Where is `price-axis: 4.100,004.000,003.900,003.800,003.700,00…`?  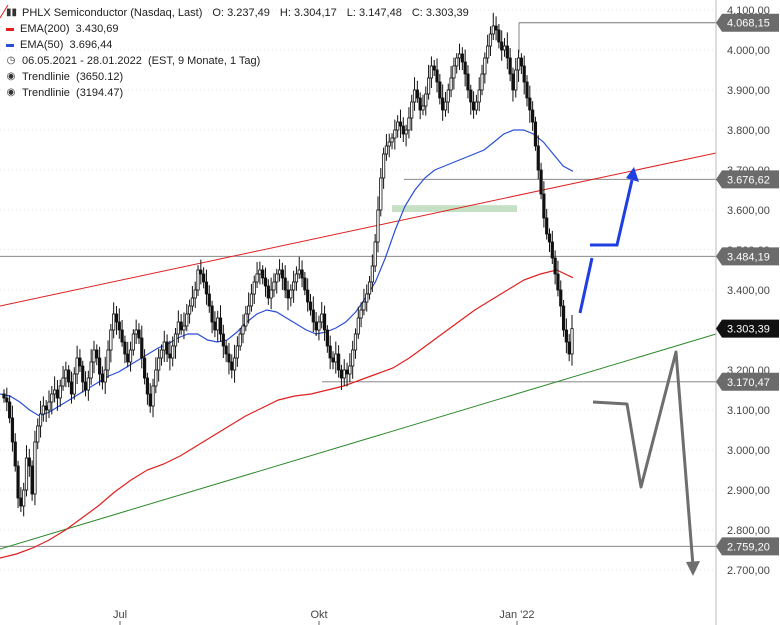 price-axis: 4.100,004.000,003.900,003.800,003.700,00… is located at coordinates (742, 312).